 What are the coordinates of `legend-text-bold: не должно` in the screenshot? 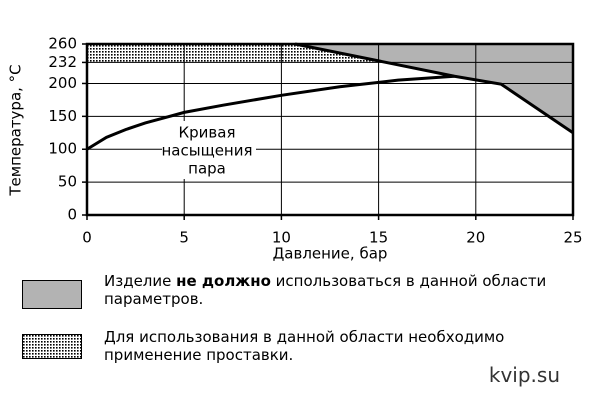 It's located at (223, 281).